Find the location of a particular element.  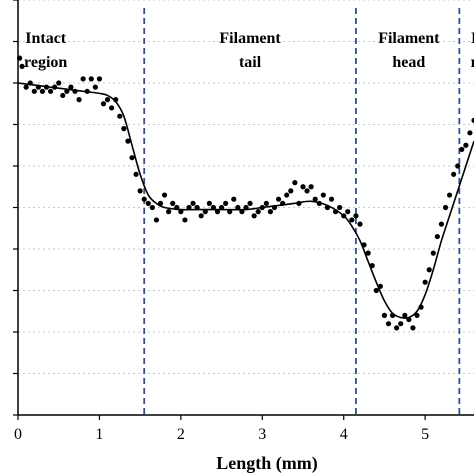

region-label: Intact is located at coordinates (46, 38).